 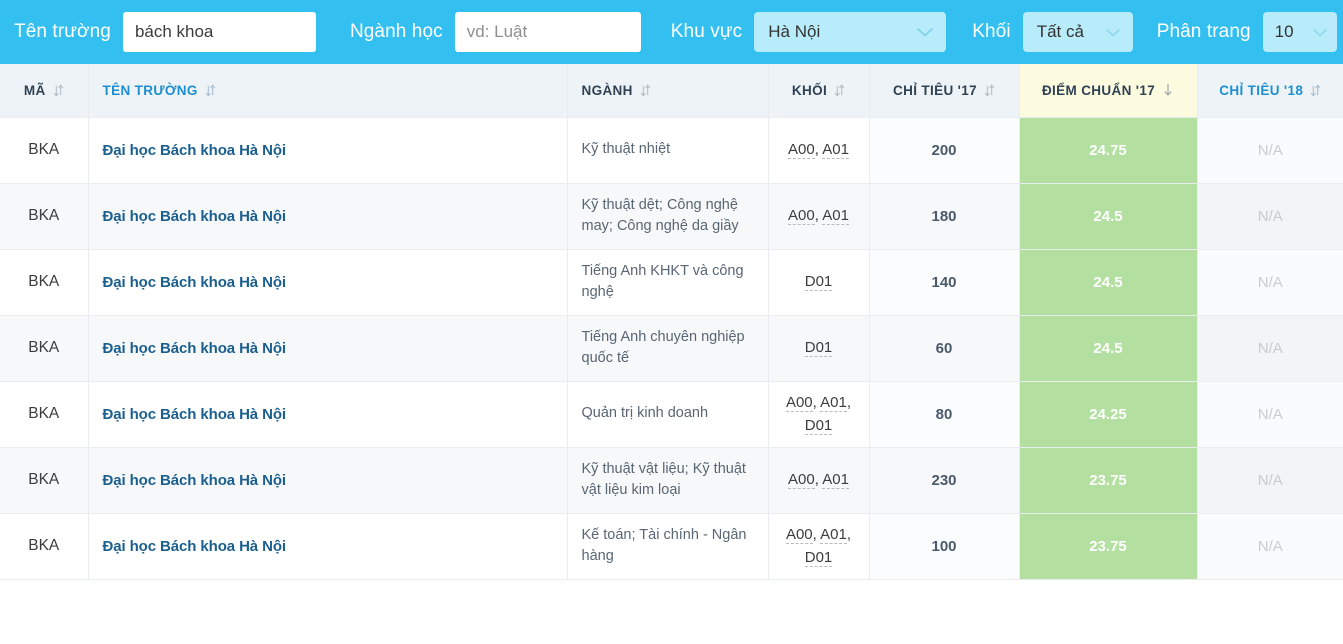 I want to click on region-selected-value: Hà Nội, so click(x=794, y=31).